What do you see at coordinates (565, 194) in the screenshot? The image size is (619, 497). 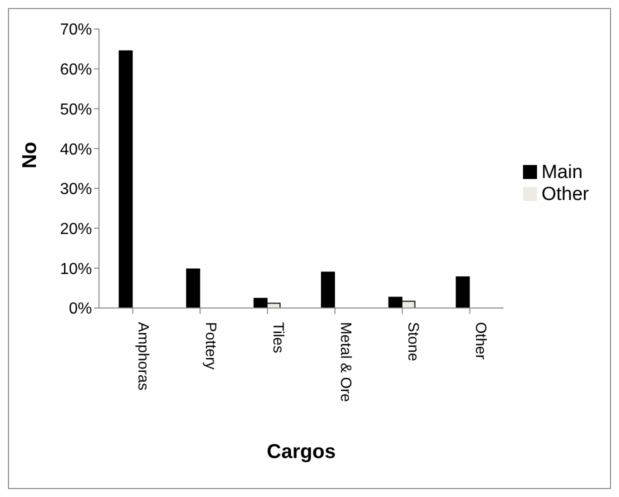 I see `legend-label: Other` at bounding box center [565, 194].